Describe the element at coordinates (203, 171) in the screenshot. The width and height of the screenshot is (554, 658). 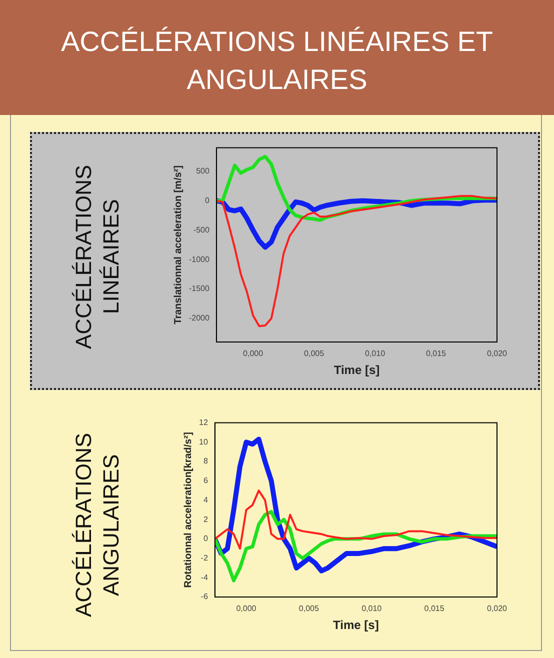
I see `y-tick-label: 500` at that location.